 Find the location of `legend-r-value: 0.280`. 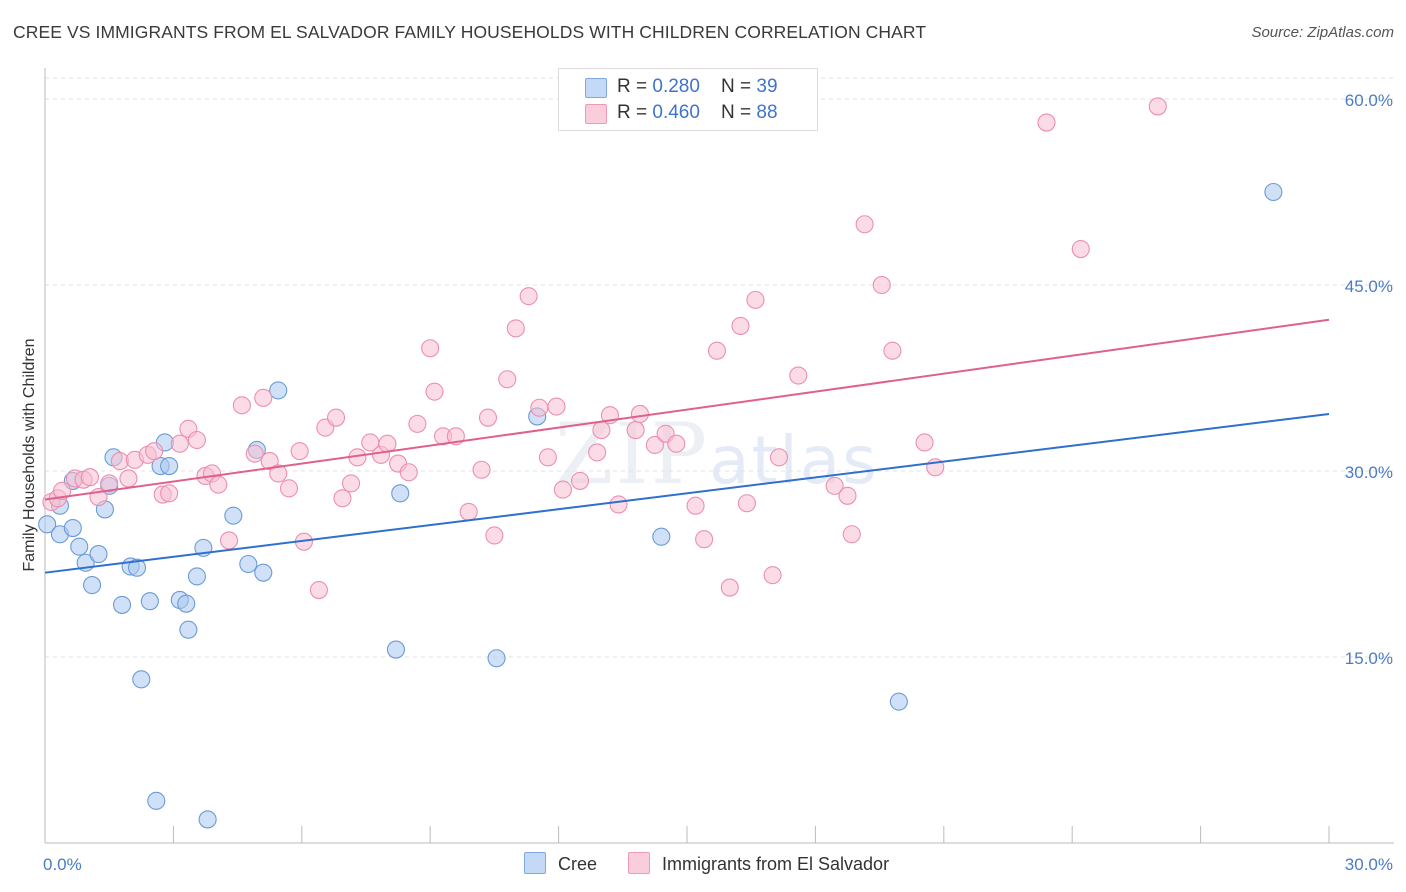

legend-r-value: 0.280 is located at coordinates (676, 86).